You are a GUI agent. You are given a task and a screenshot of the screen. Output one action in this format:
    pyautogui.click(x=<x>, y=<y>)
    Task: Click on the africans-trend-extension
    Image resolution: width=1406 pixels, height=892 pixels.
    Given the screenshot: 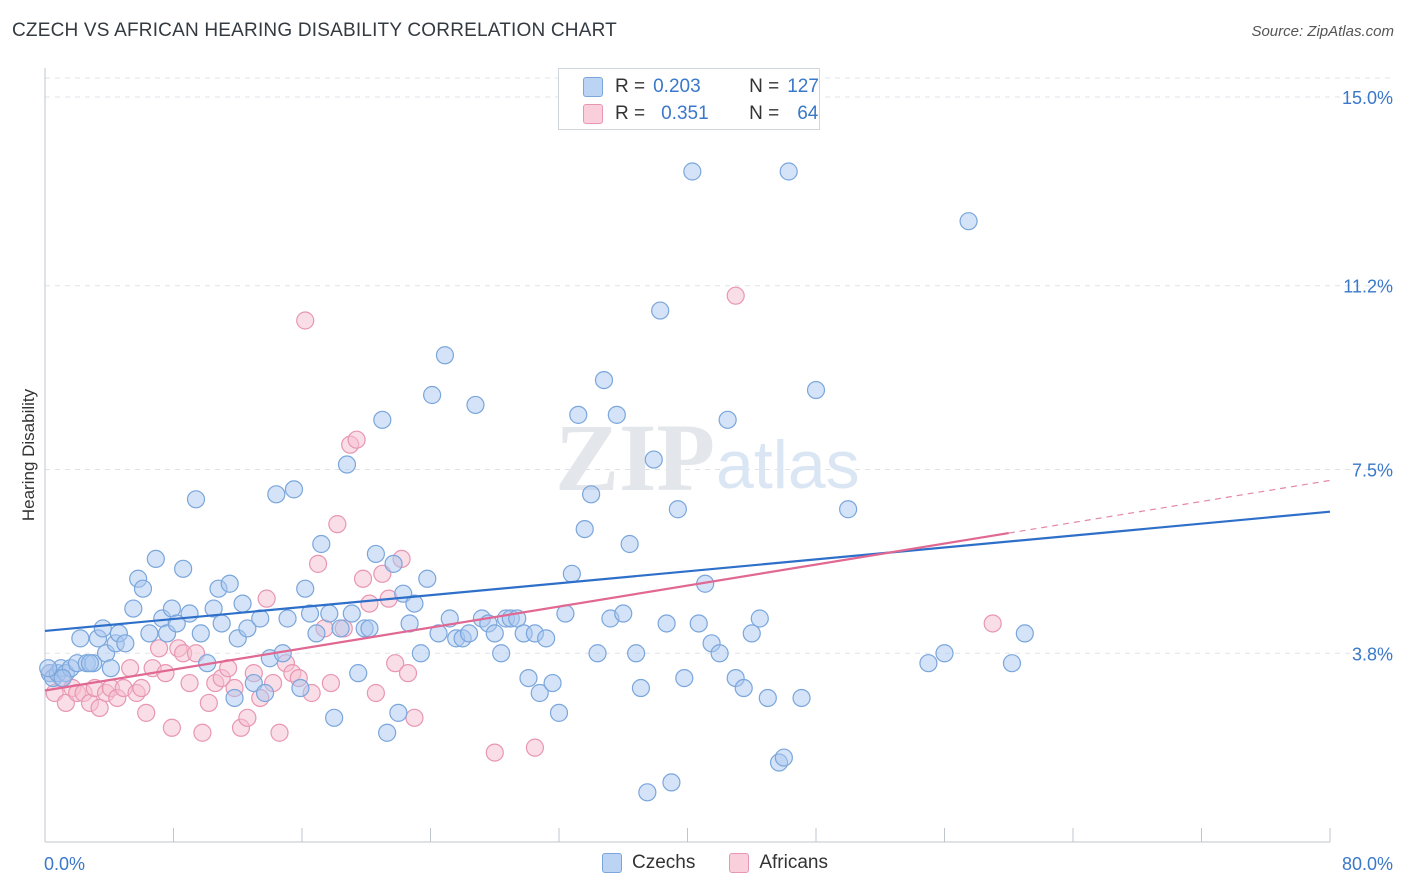 What is the action you would take?
    pyautogui.click(x=1169, y=506)
    